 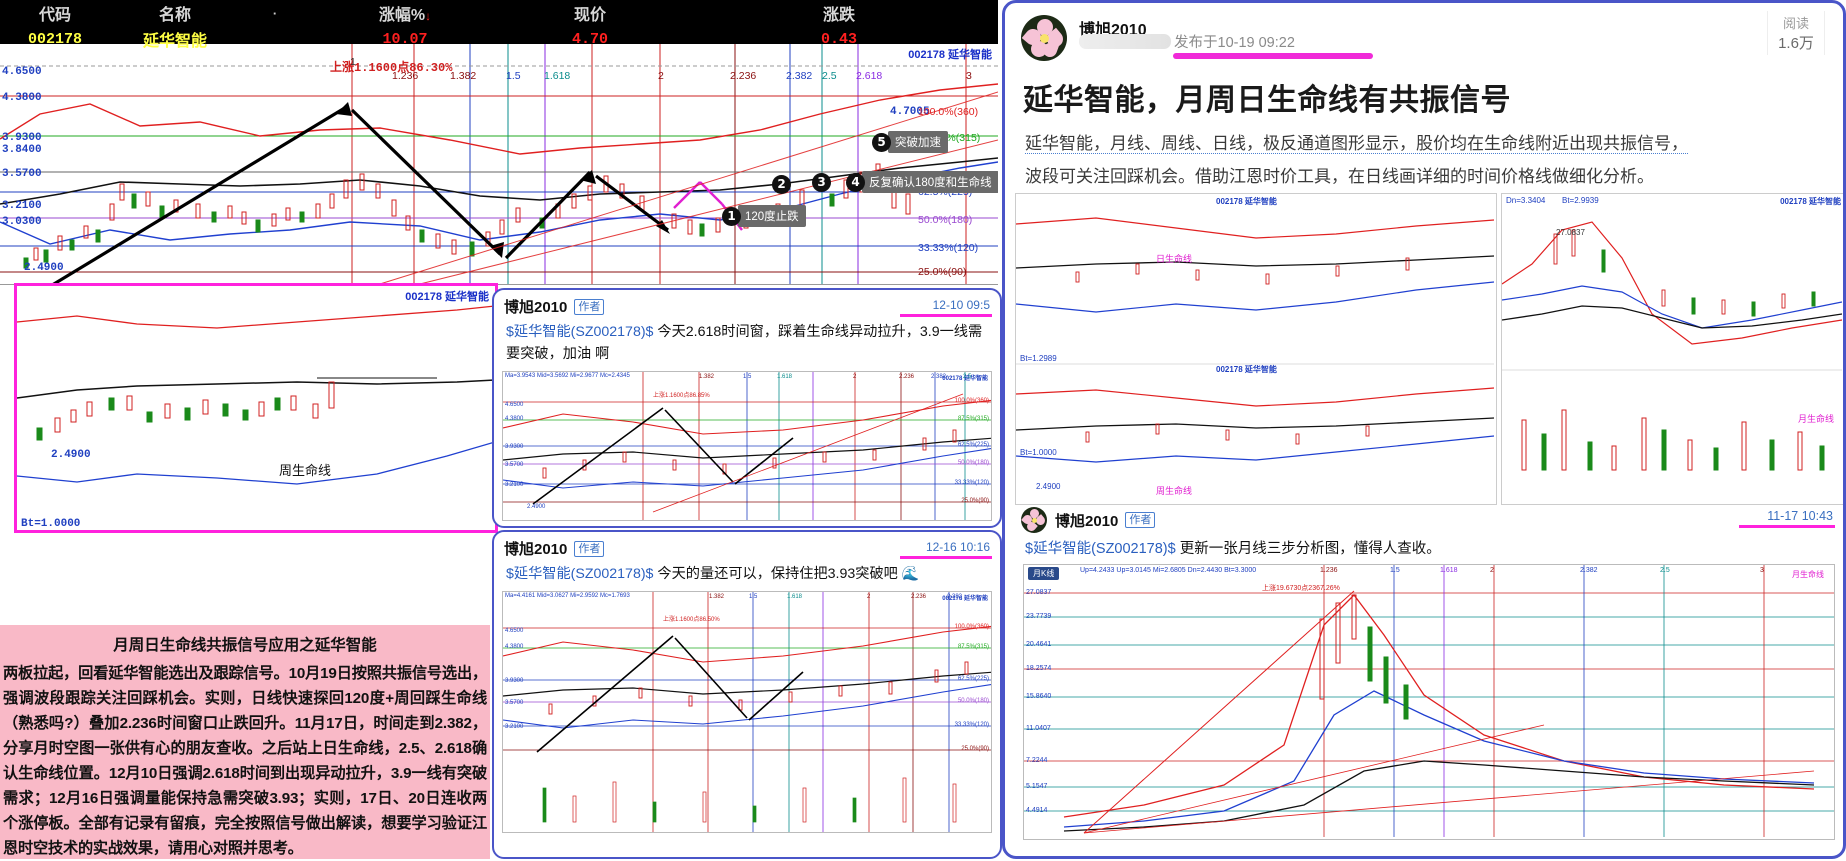 I want to click on post-body: $延华智能(SZ002178)$ 今天的量还可以，保持住把3.93突破吧 🌊, so click(x=747, y=575).